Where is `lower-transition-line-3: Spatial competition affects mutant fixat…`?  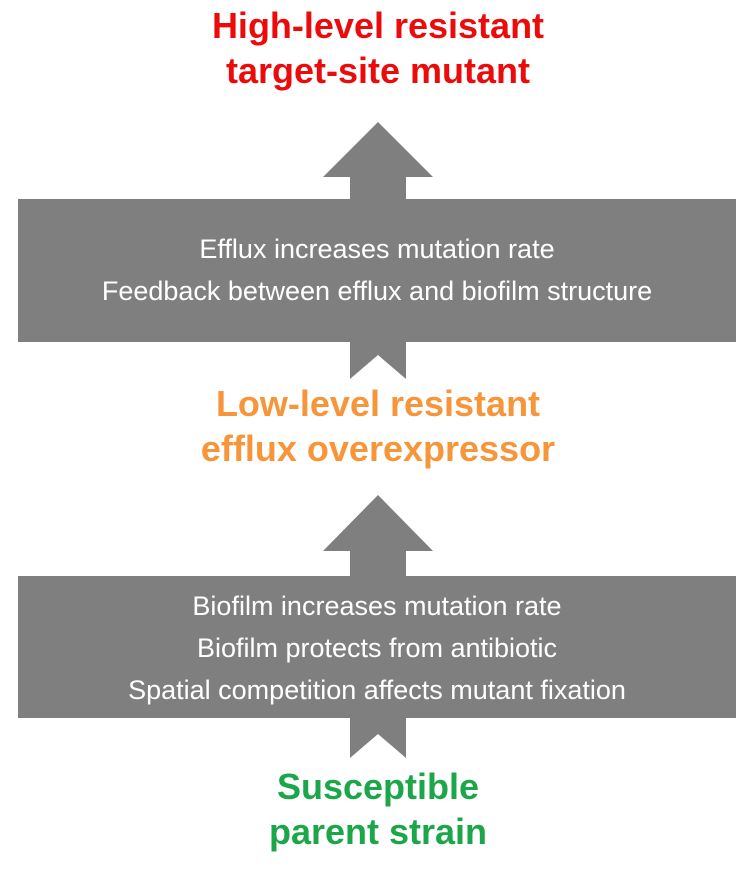
lower-transition-line-3: Spatial competition affects mutant fixat… is located at coordinates (377, 690).